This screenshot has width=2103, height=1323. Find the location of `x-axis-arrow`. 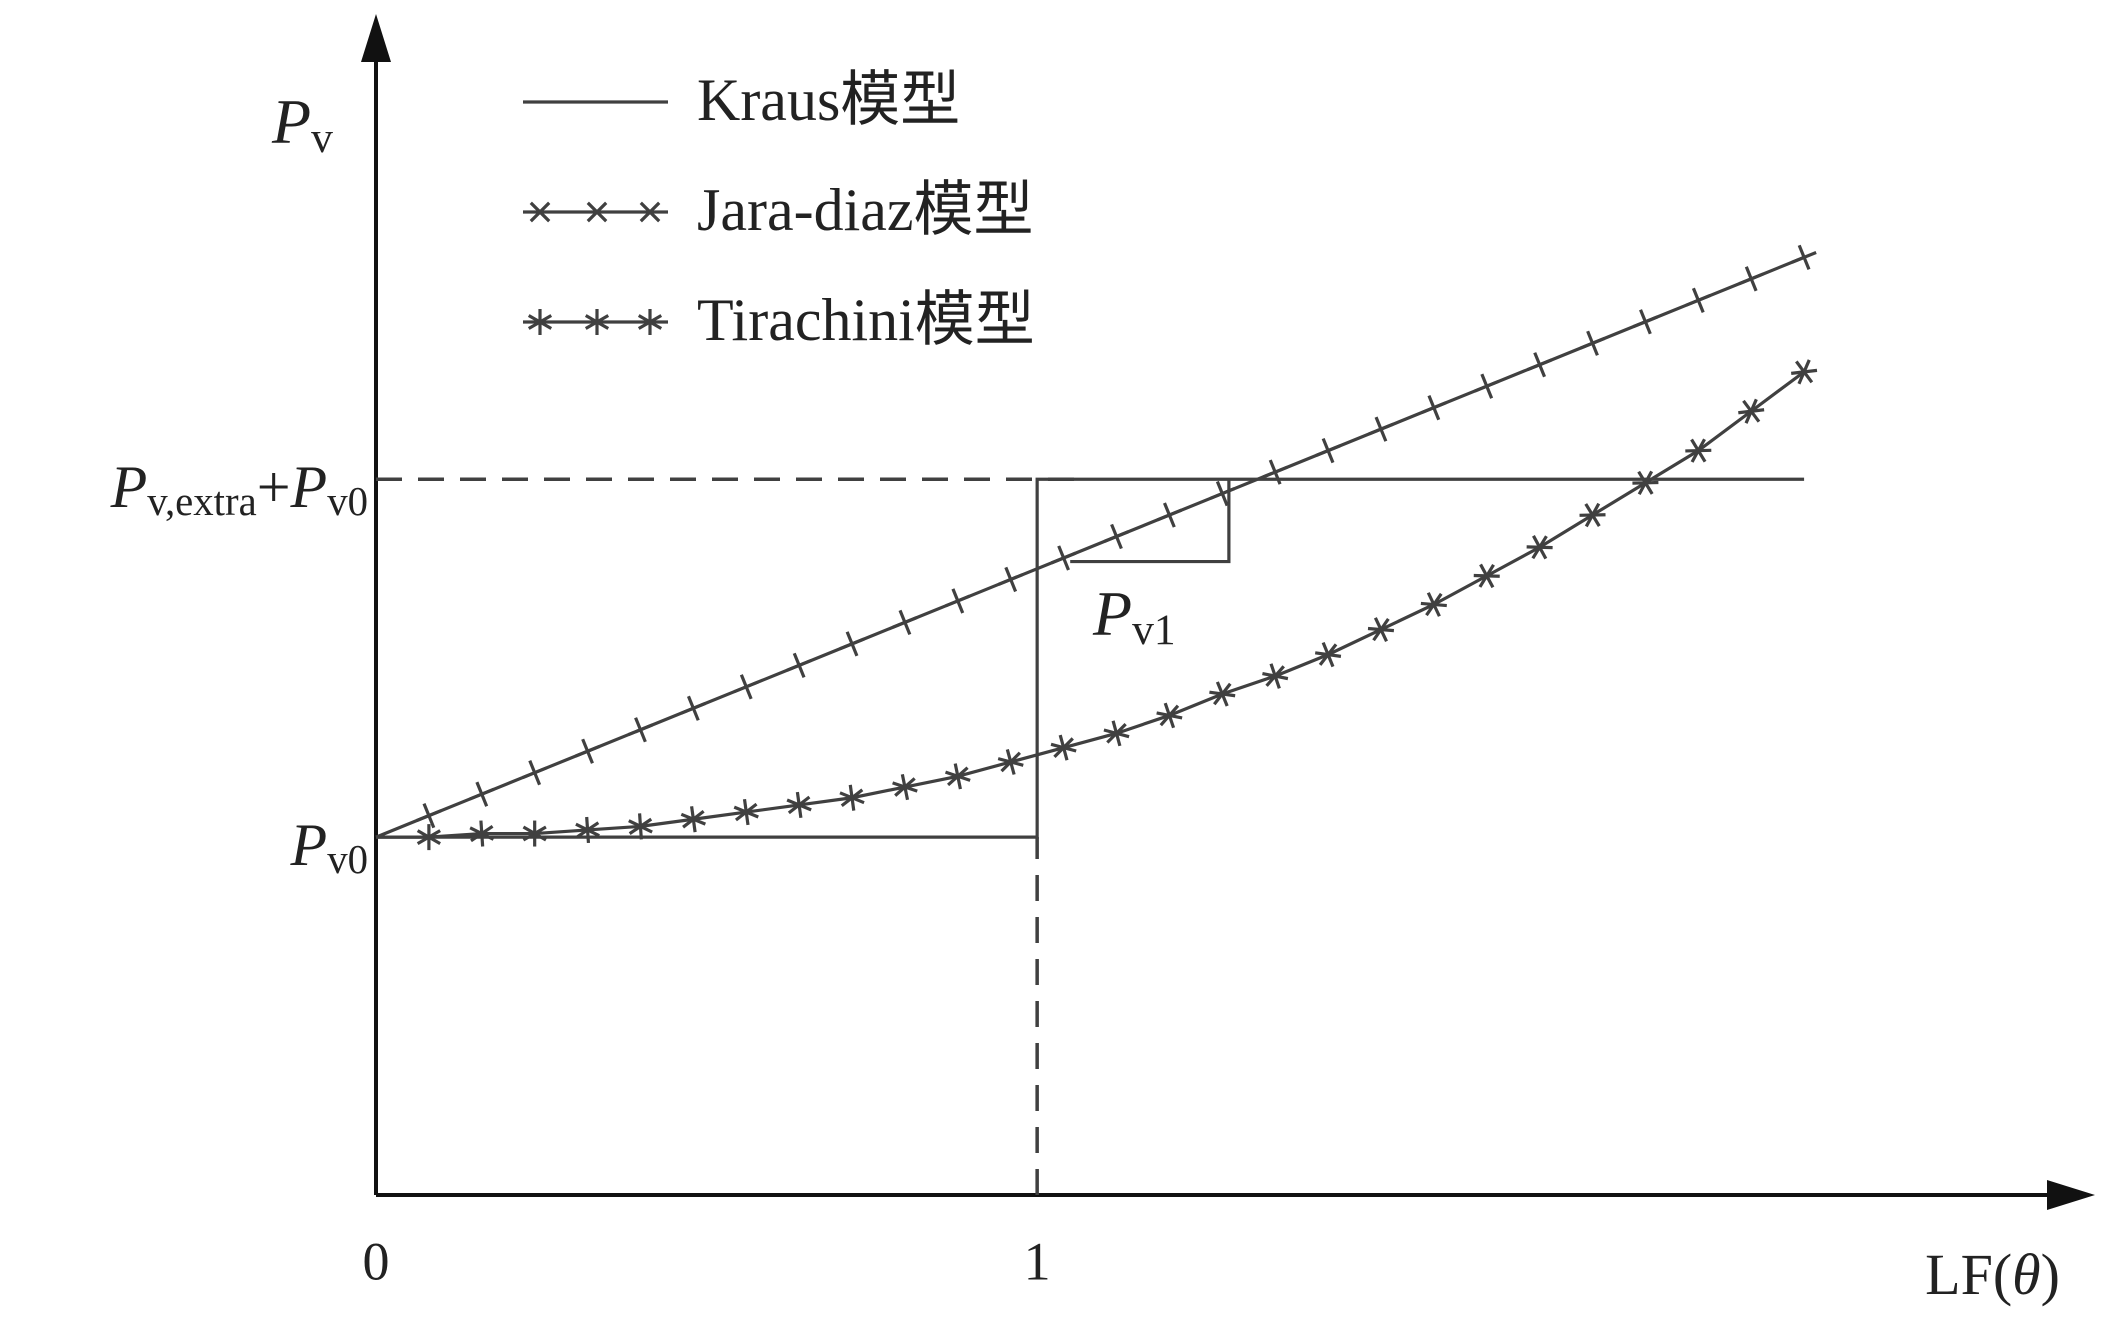

x-axis-arrow is located at coordinates (2071, 1195).